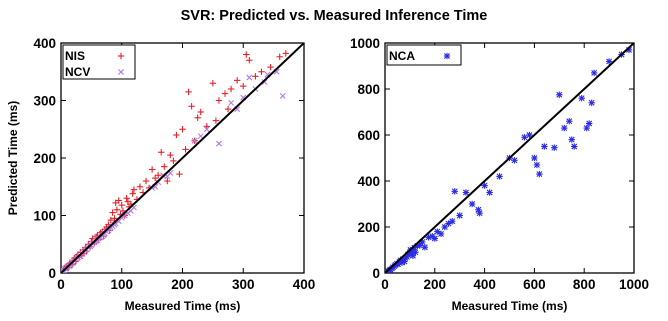  I want to click on x-tick-label: 100, so click(121, 284).